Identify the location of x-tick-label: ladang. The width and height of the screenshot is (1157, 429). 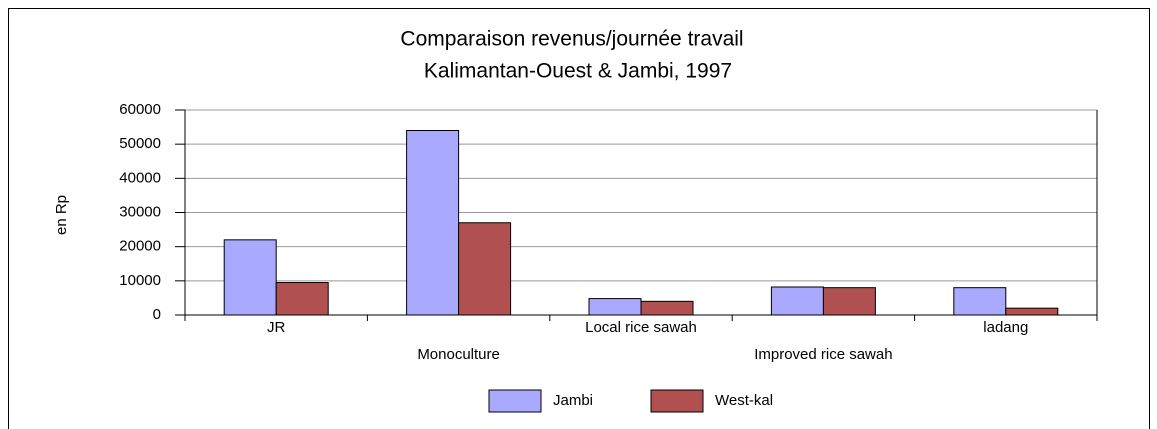
(1005, 327).